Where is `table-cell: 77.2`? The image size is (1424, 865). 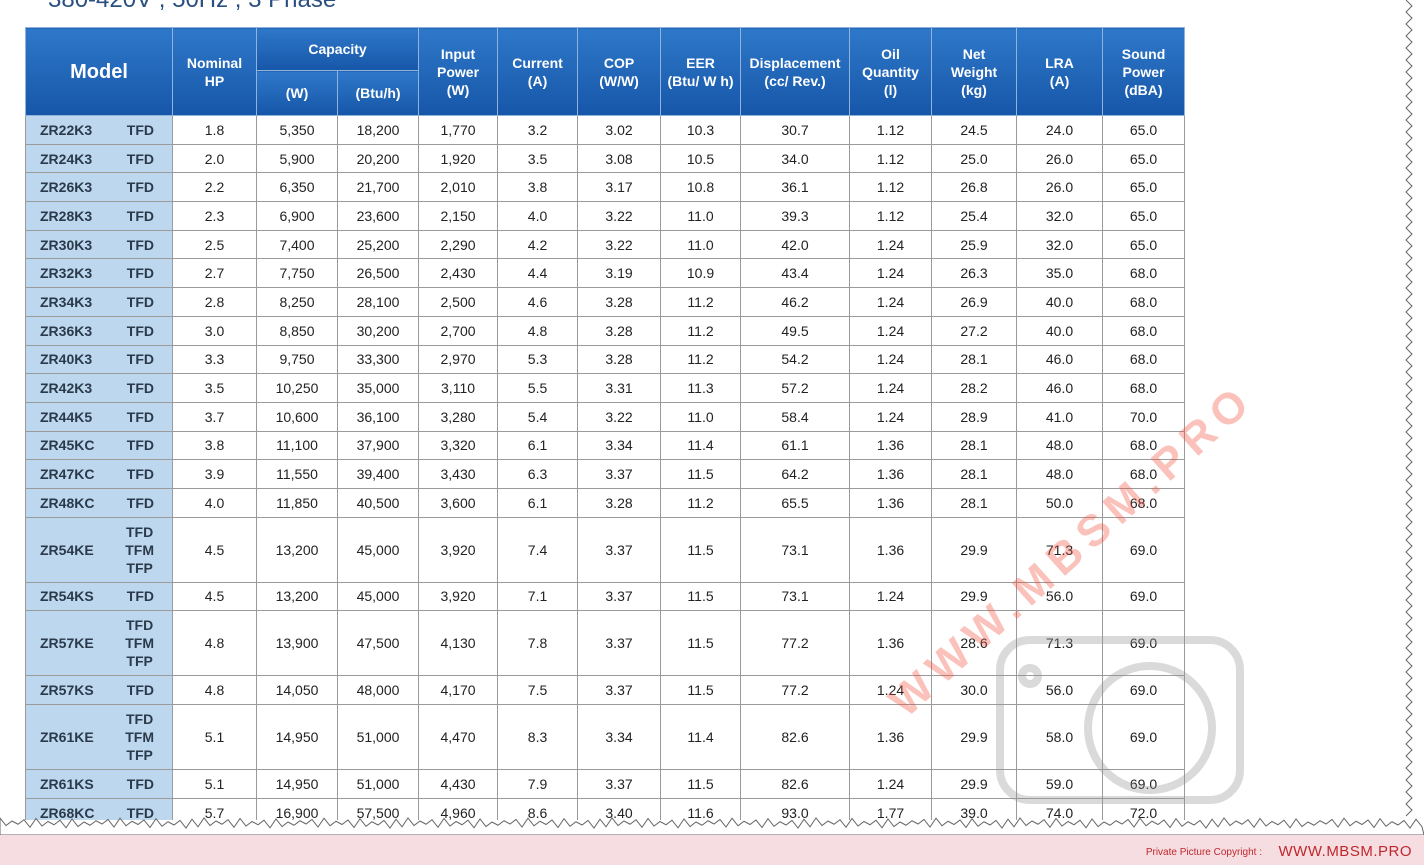 table-cell: 77.2 is located at coordinates (795, 690).